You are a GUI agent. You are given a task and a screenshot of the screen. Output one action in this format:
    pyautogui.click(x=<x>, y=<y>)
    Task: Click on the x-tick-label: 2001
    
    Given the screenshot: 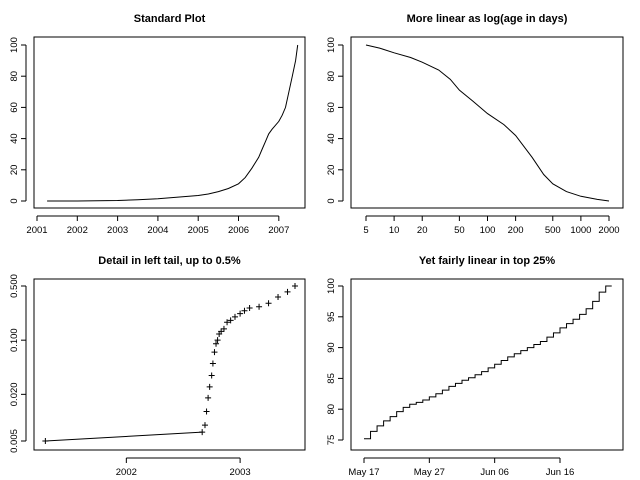 What is the action you would take?
    pyautogui.click(x=36, y=230)
    